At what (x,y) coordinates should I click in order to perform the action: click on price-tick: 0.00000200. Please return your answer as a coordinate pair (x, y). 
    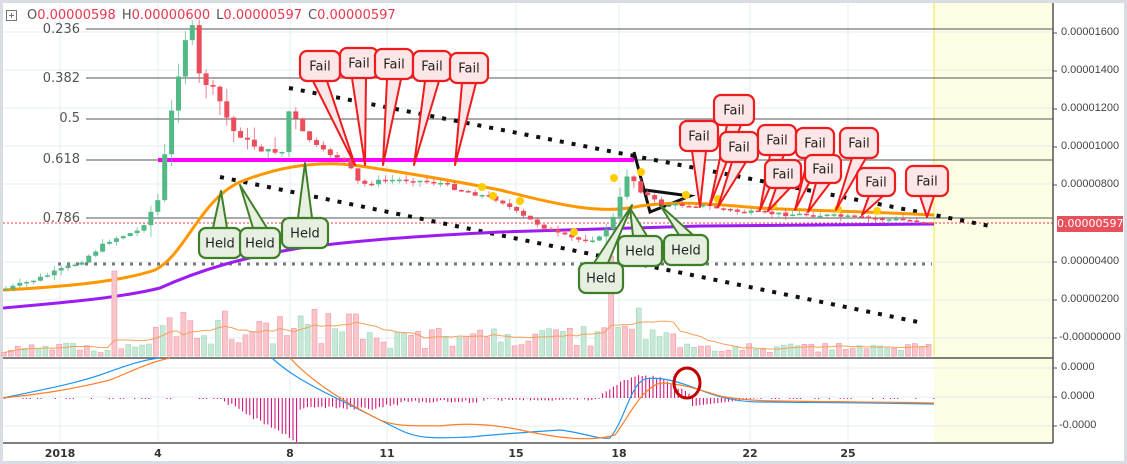
    Looking at the image, I should click on (1090, 299).